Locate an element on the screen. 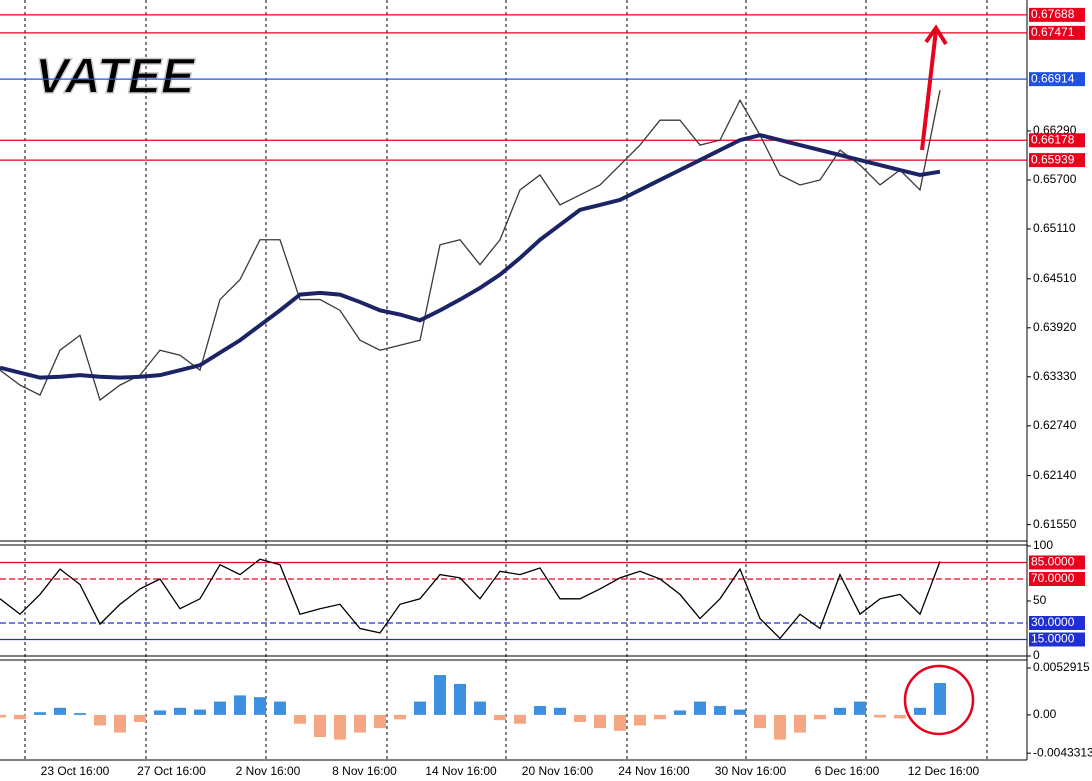 The height and width of the screenshot is (781, 1092). x-tick-label: 14 Nov 16:00 is located at coordinates (461, 771).